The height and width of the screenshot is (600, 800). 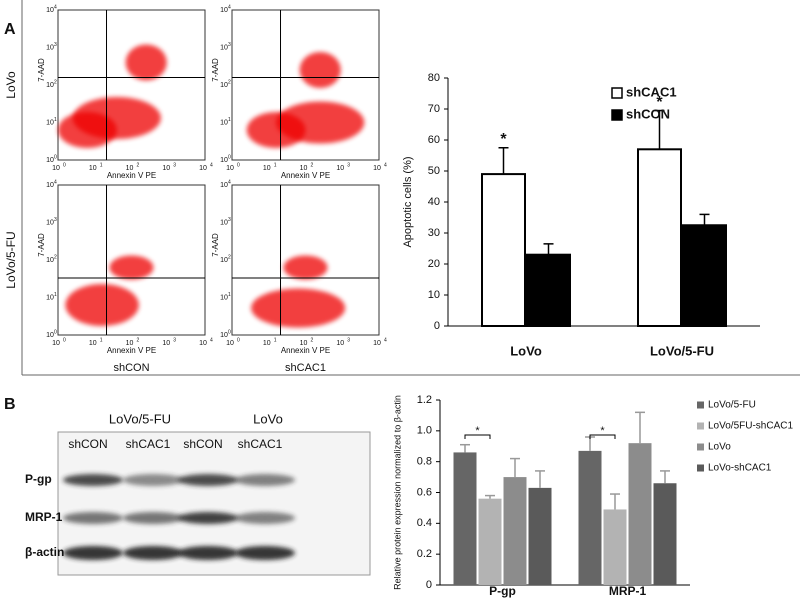 I want to click on row-label: β-actin, so click(x=44, y=552).